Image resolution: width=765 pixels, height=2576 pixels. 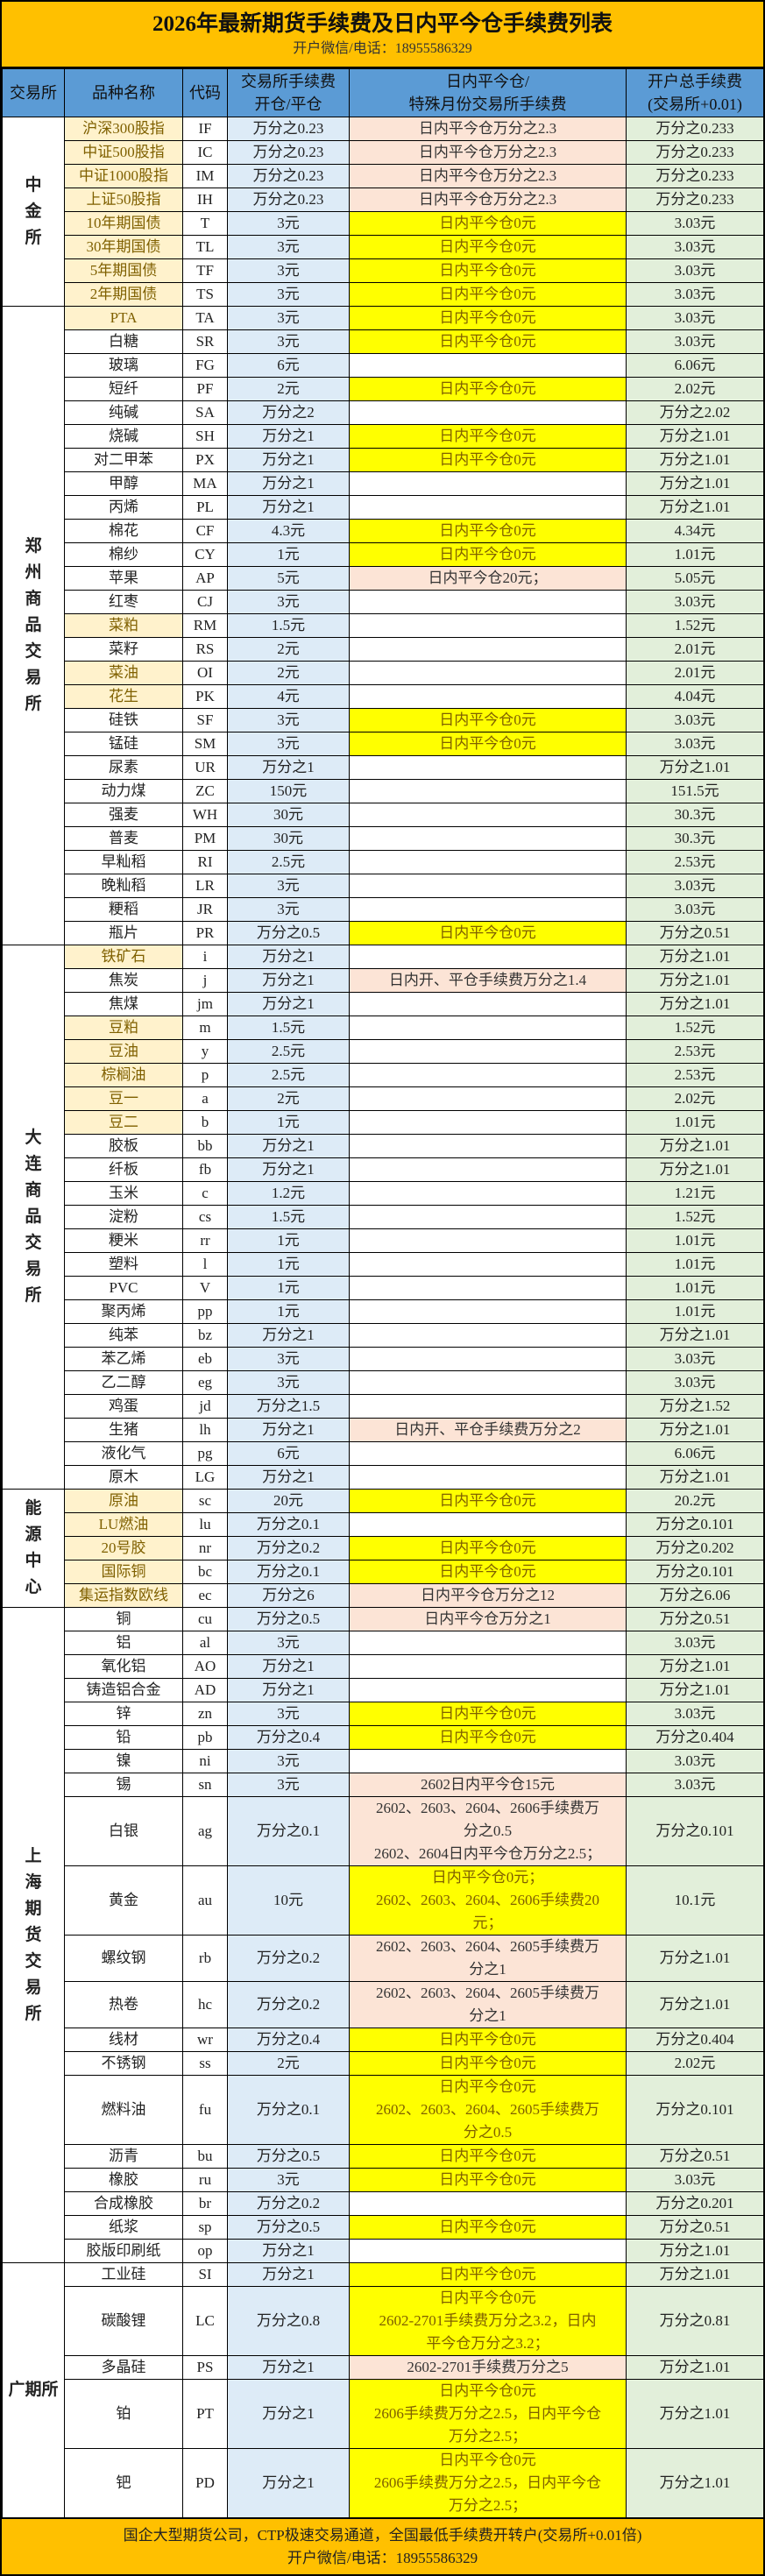 I want to click on product-name: 晚籼稻, so click(x=123, y=886).